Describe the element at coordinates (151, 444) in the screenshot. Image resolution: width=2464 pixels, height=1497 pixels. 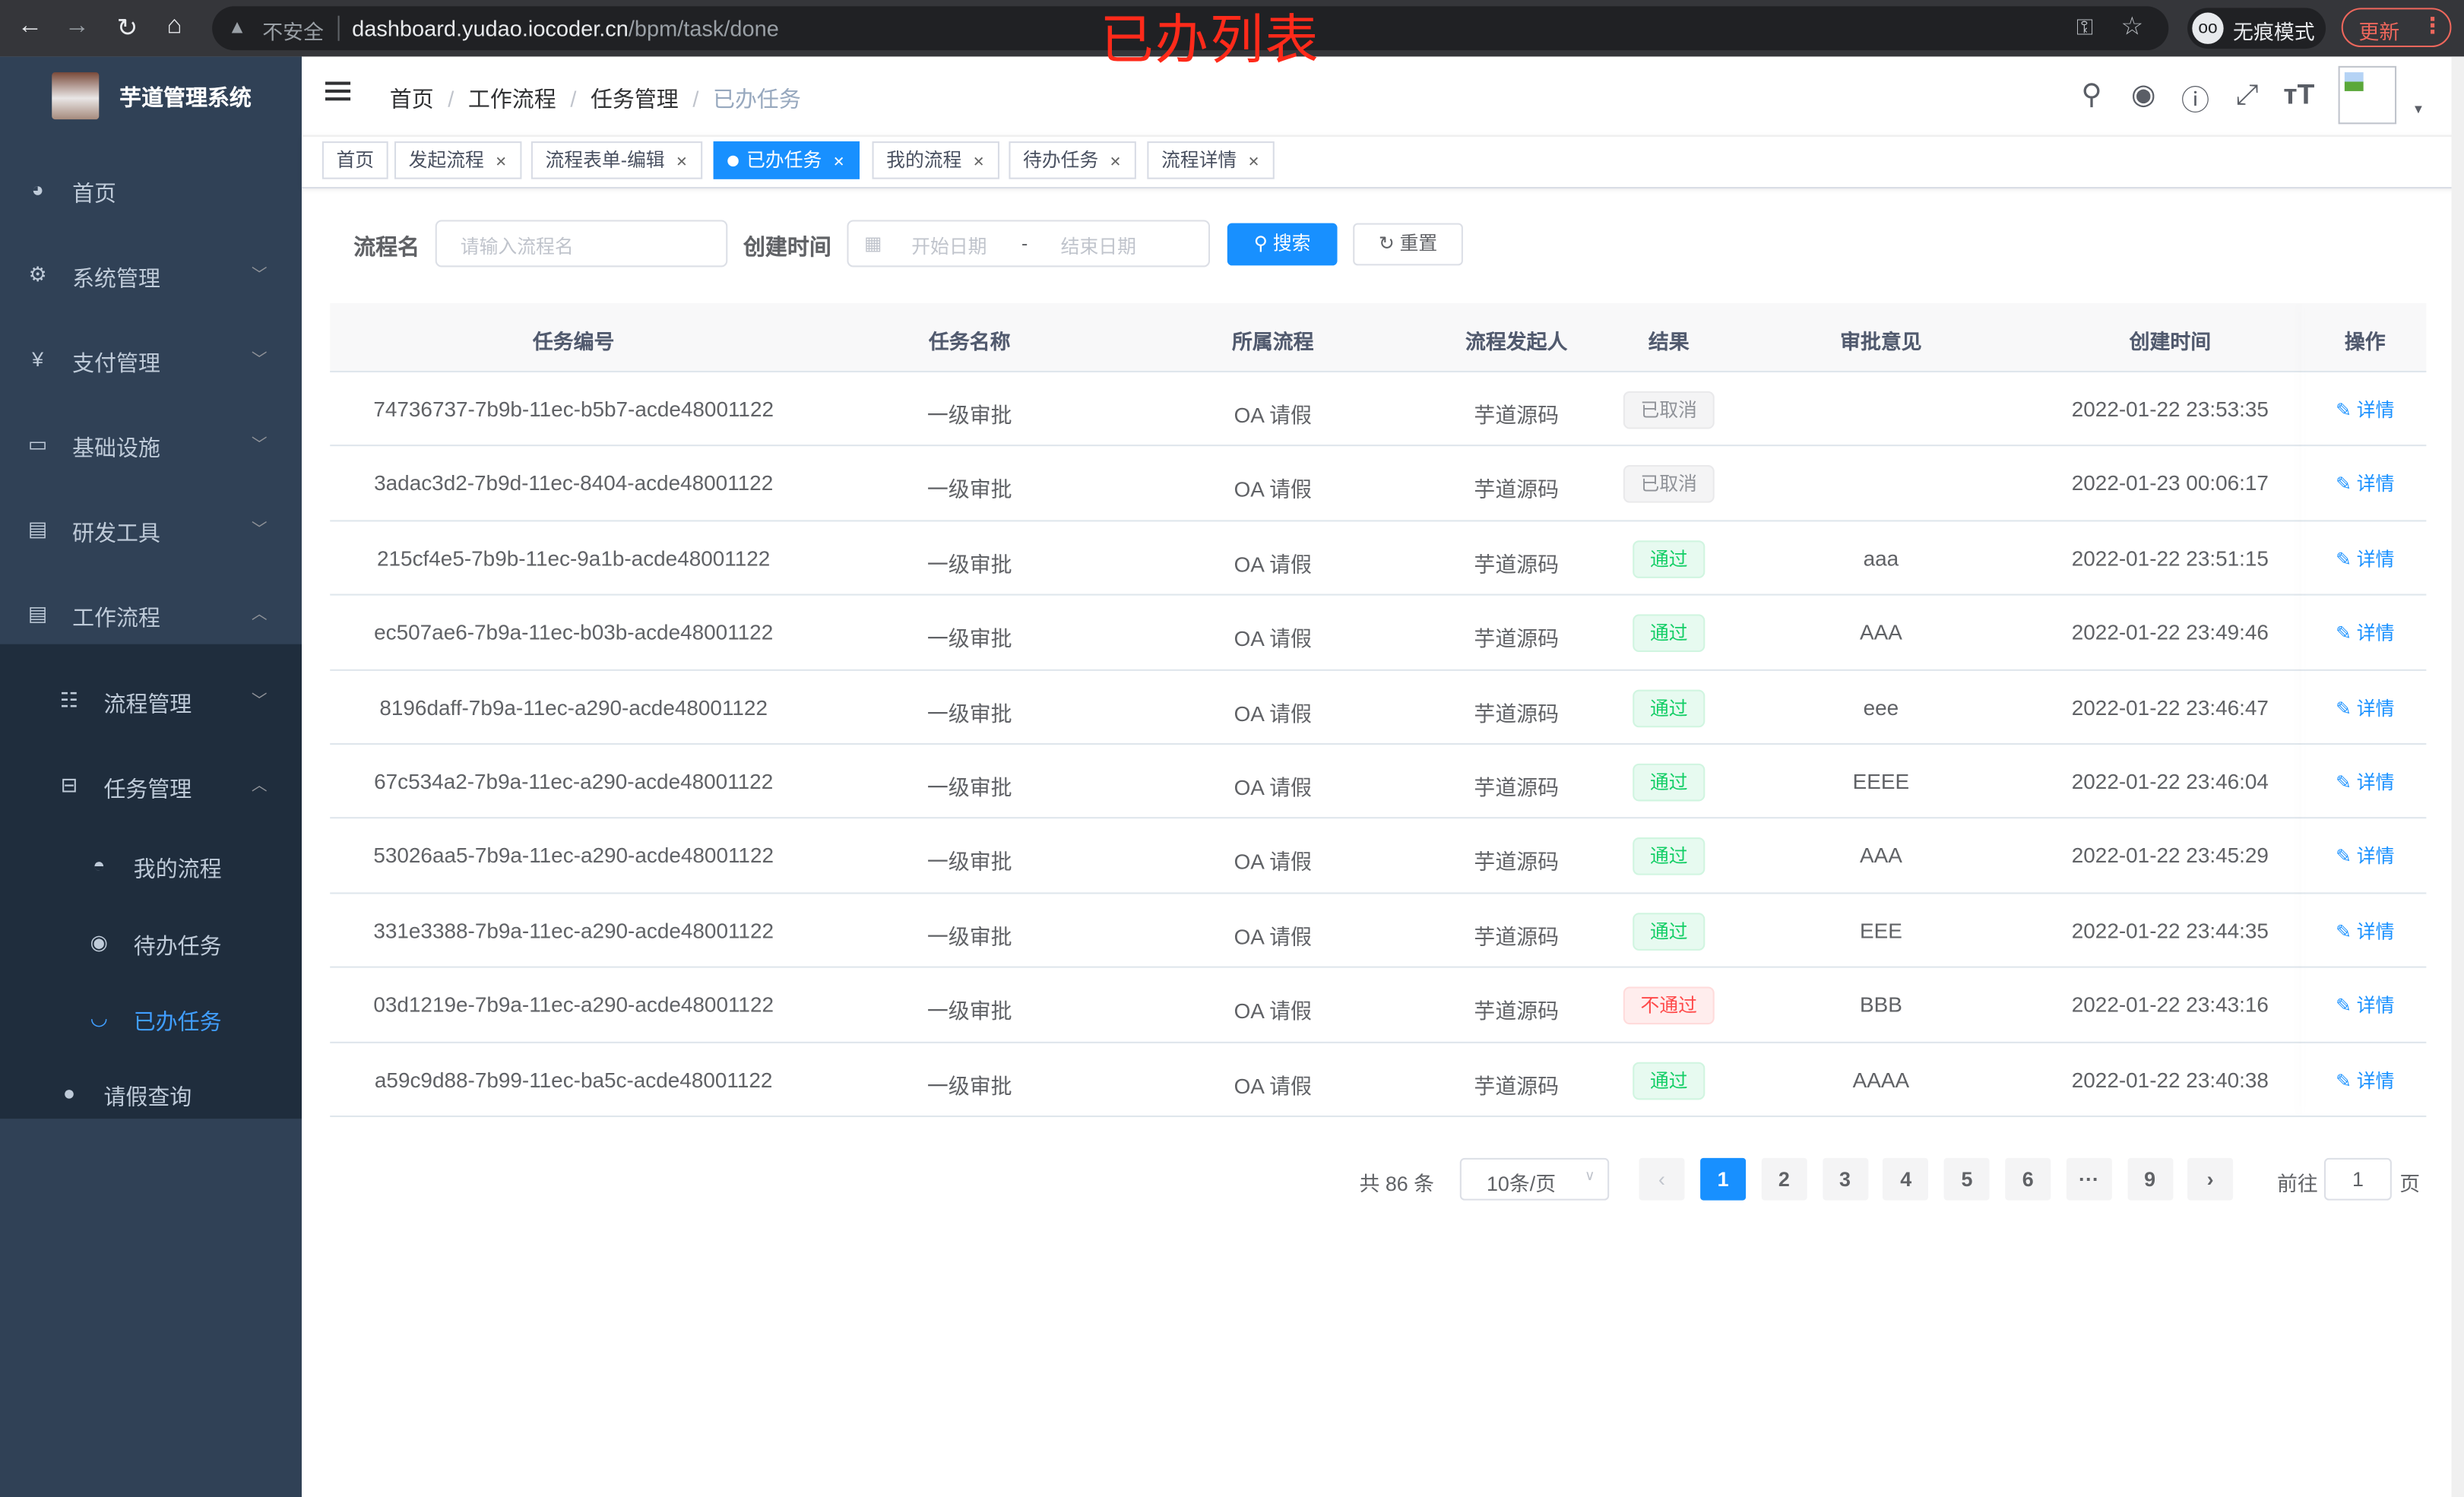
I see `sidebar-item-sidebar-items-3: ▭ 基础设施 ﹀` at that location.